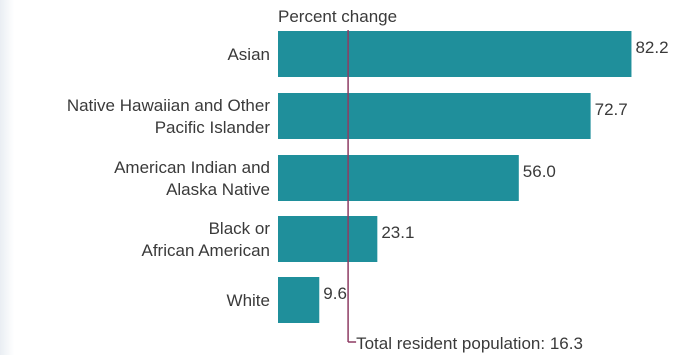  I want to click on edge-shade, so click(7, 177).